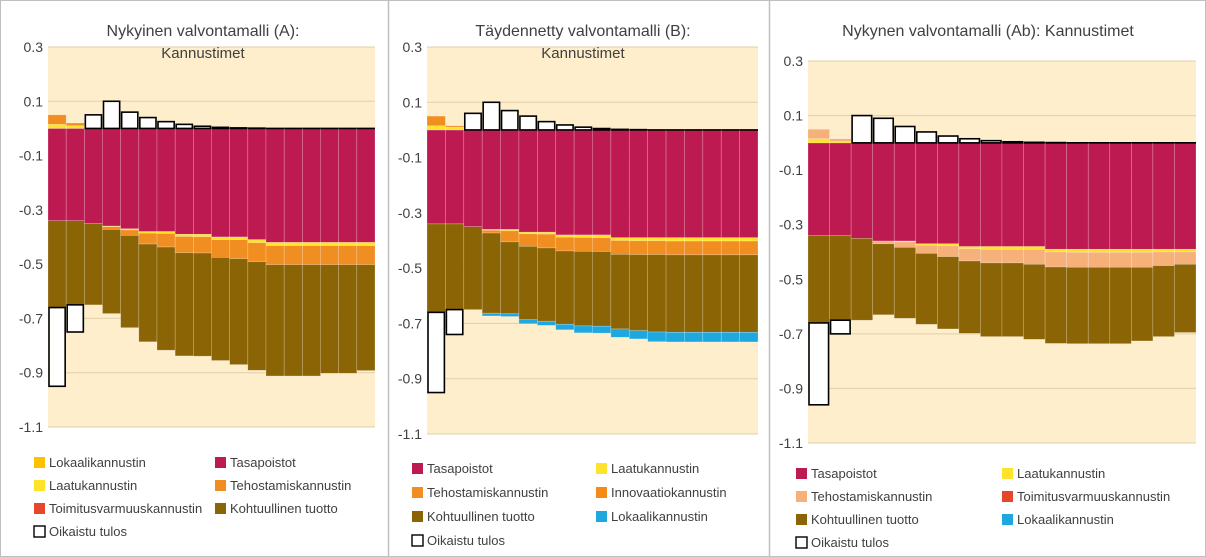 The image size is (1206, 557). I want to click on legend-swatch-tasapoistot, so click(801, 473).